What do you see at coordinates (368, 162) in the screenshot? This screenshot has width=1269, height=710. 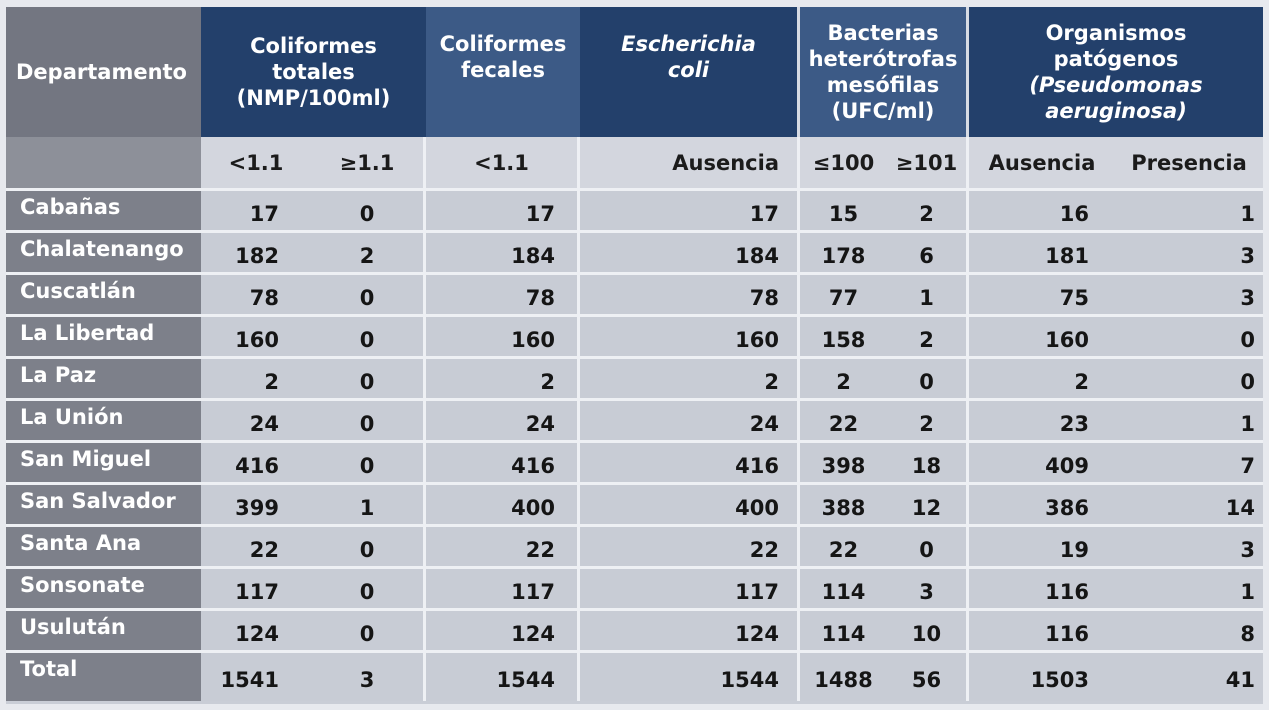 I see `subheader-cell: ≥1.1` at bounding box center [368, 162].